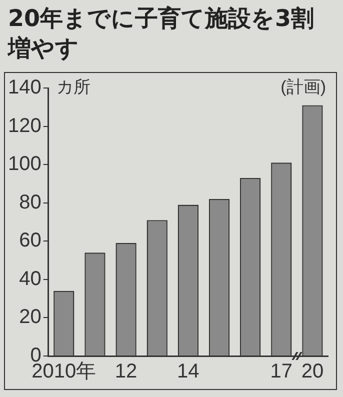 This screenshot has width=343, height=397. Describe the element at coordinates (188, 371) in the screenshot. I see `x-tick-label: 14` at that location.